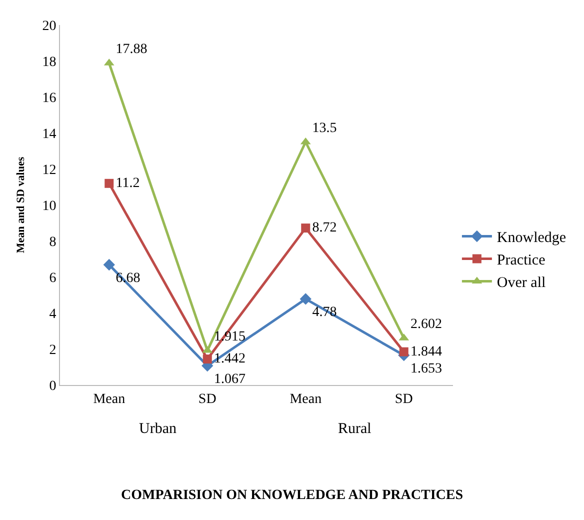 Image resolution: width=584 pixels, height=520 pixels. I want to click on data-label: 1.653, so click(426, 368).